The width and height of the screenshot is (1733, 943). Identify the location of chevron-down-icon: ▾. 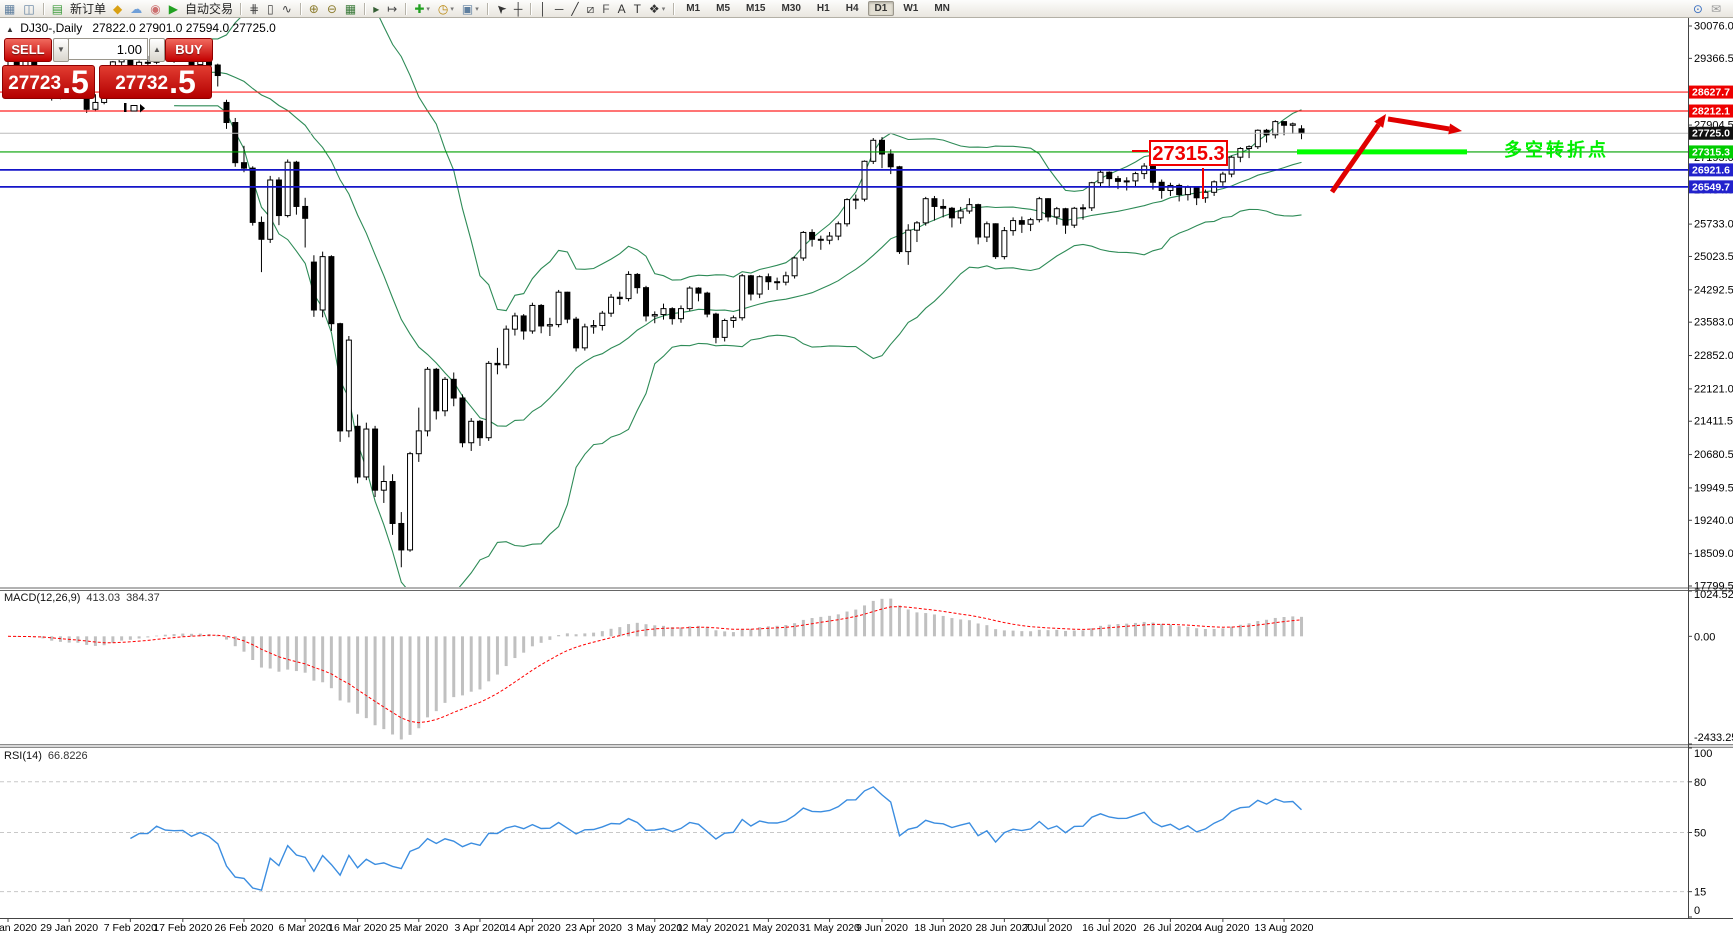
(663, 9).